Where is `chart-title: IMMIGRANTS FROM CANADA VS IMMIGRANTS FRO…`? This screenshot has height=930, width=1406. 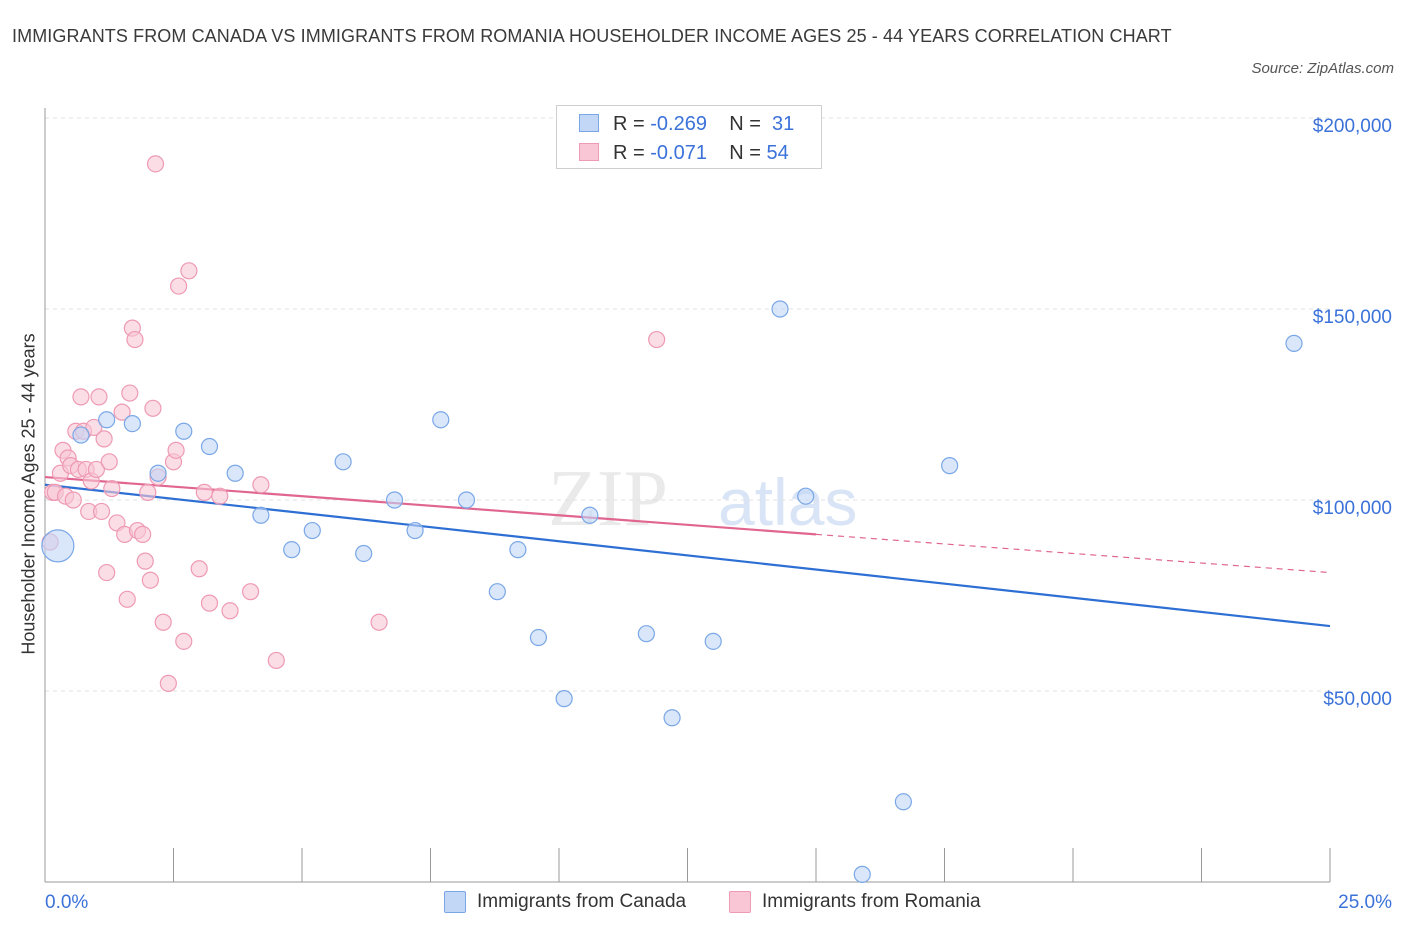 chart-title: IMMIGRANTS FROM CANADA VS IMMIGRANTS FRO… is located at coordinates (592, 36).